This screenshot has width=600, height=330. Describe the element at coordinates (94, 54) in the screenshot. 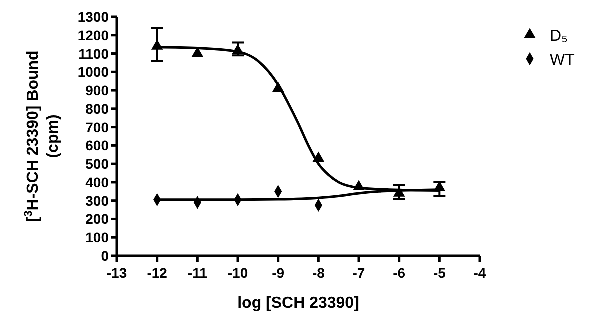

I see `y-tick-label: 1100` at that location.